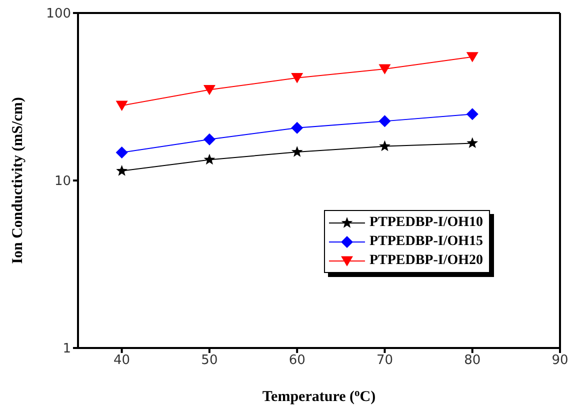 This screenshot has height=405, width=575. I want to click on y-tick-label: 1, so click(66, 349).